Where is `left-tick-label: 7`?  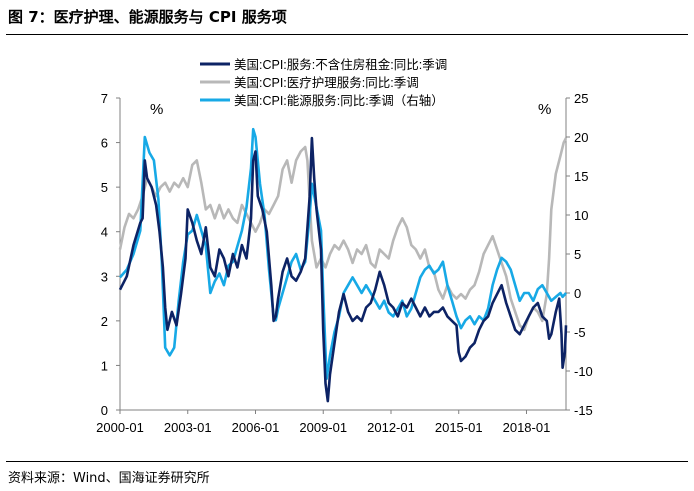 left-tick-label: 7 is located at coordinates (104, 98).